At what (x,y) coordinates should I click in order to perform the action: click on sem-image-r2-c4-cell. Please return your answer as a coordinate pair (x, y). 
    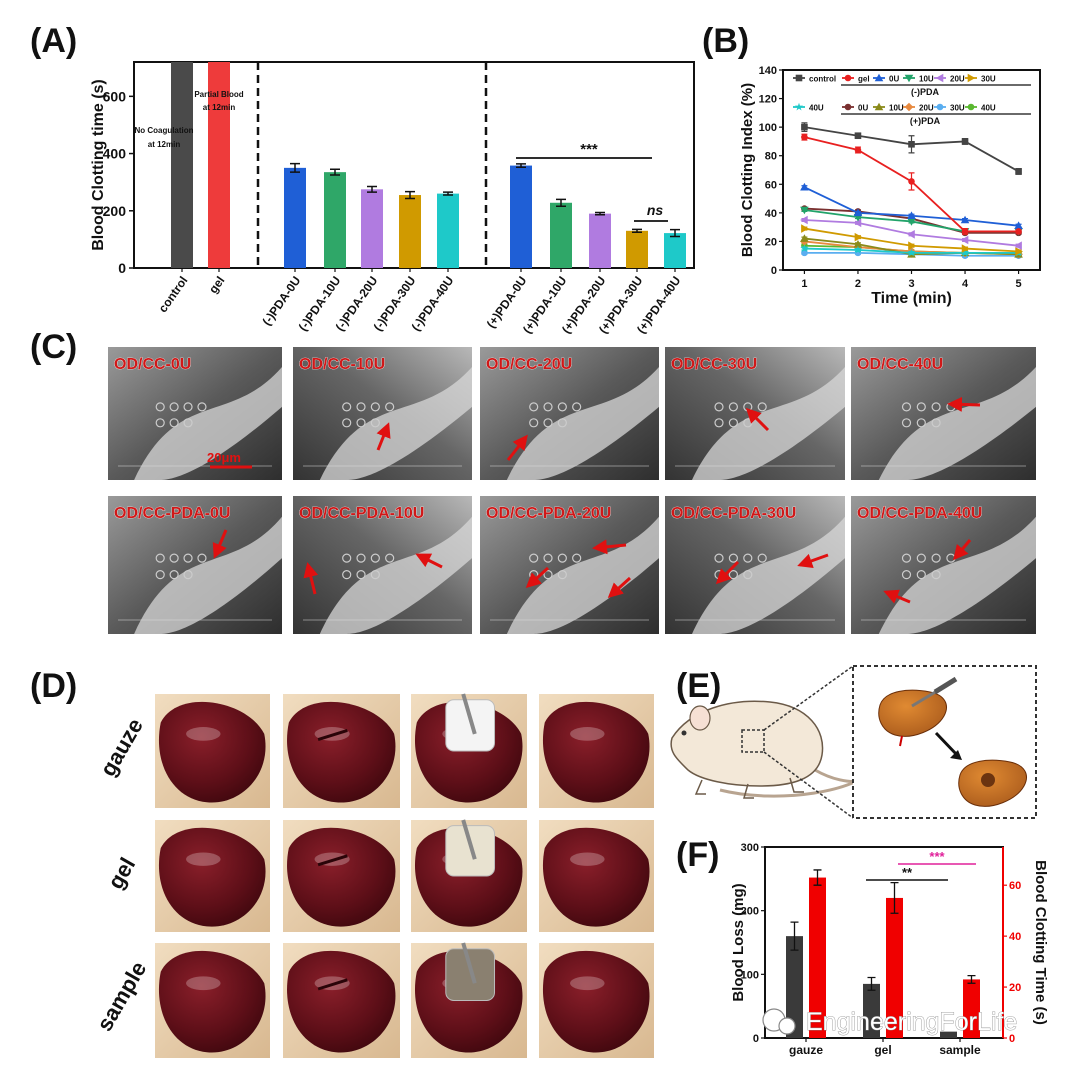
    Looking at the image, I should click on (719, 558).